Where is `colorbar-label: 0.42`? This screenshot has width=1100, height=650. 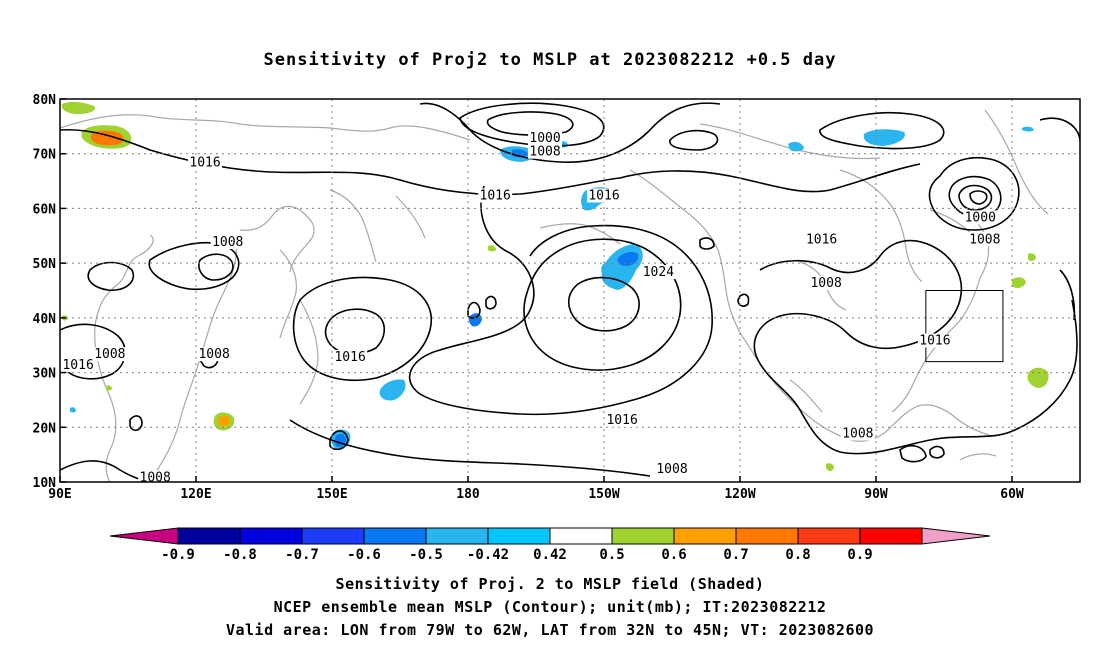
colorbar-label: 0.42 is located at coordinates (550, 555).